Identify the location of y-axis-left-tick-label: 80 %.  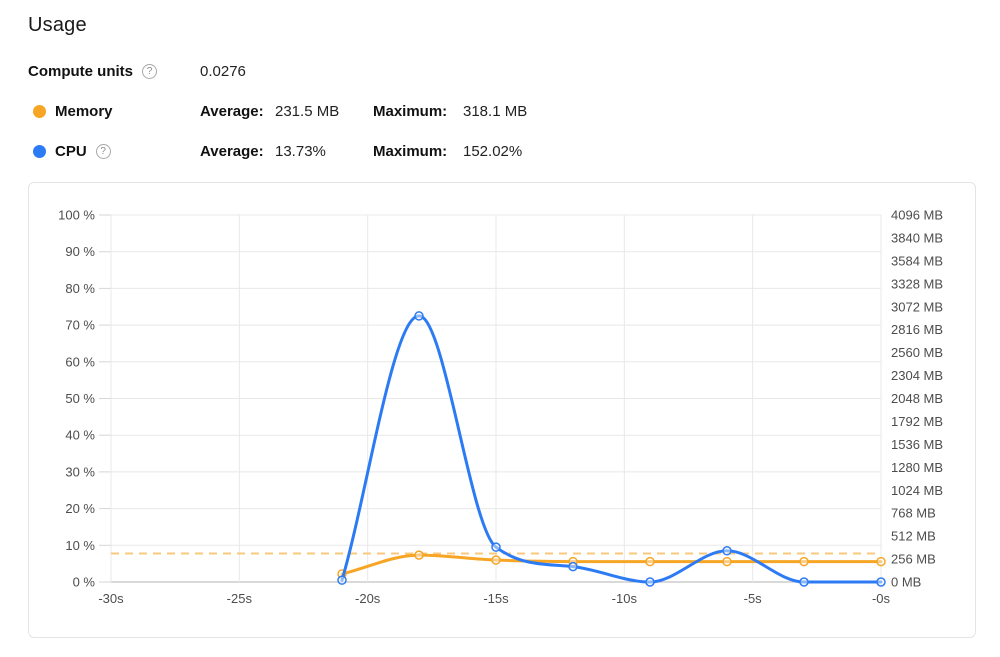
(80, 288).